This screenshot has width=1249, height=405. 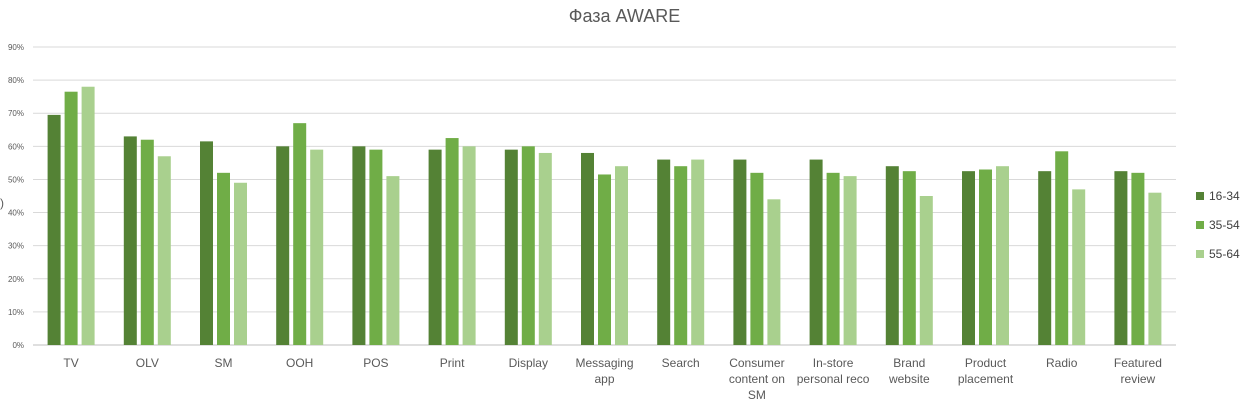 What do you see at coordinates (833, 371) in the screenshot?
I see `x-tick-label: In-store personal reco` at bounding box center [833, 371].